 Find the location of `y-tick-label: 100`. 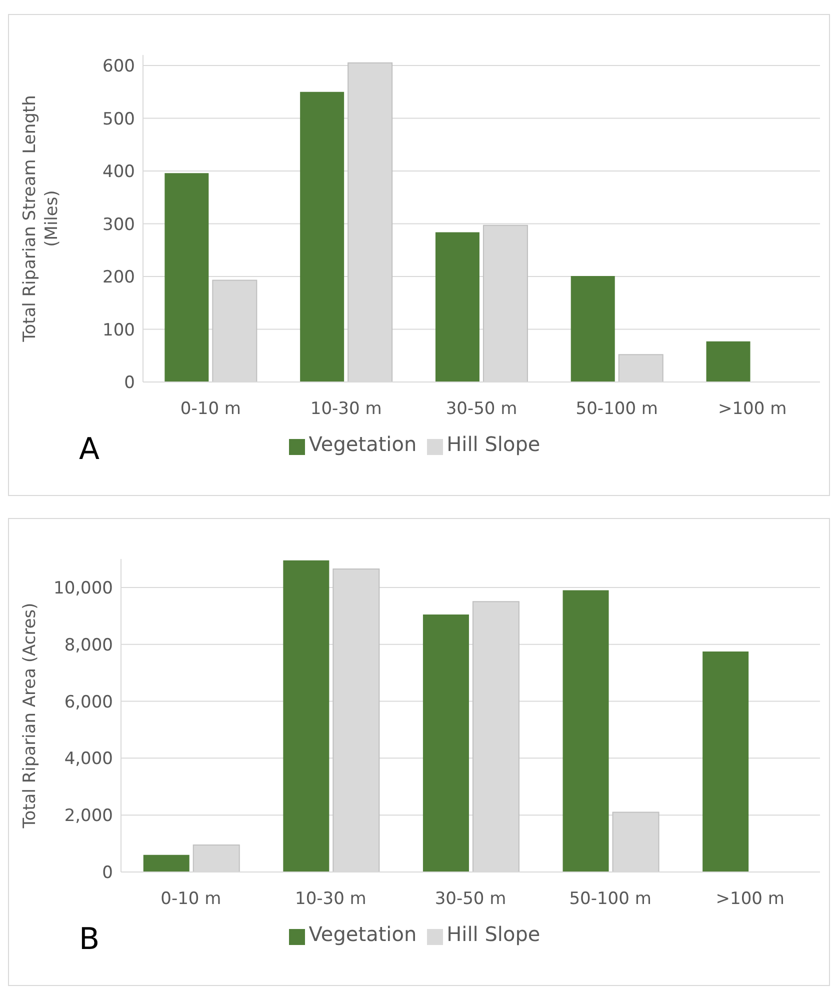

y-tick-label: 100 is located at coordinates (118, 330).